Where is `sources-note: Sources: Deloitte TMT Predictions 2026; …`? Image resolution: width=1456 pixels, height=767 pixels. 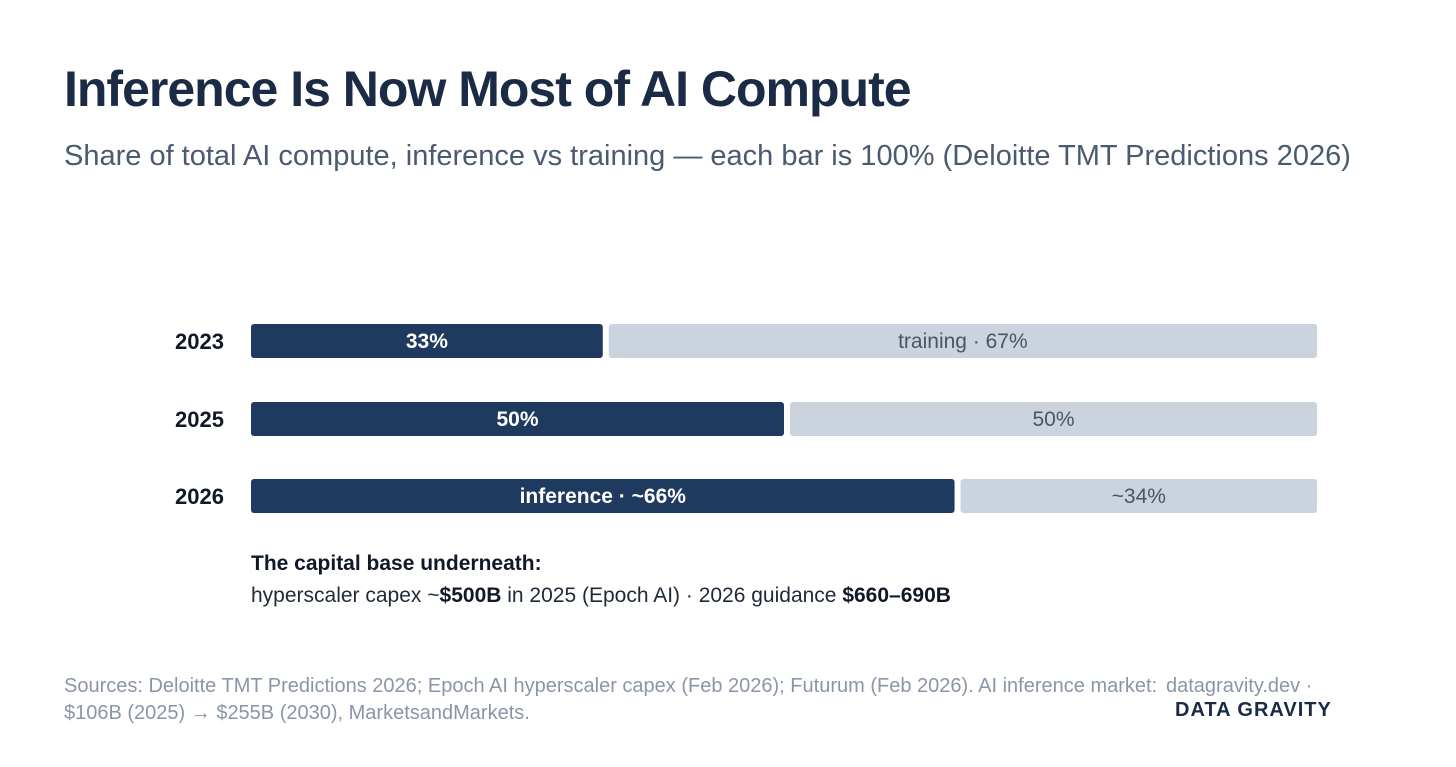 sources-note: Sources: Deloitte TMT Predictions 2026; … is located at coordinates (611, 699).